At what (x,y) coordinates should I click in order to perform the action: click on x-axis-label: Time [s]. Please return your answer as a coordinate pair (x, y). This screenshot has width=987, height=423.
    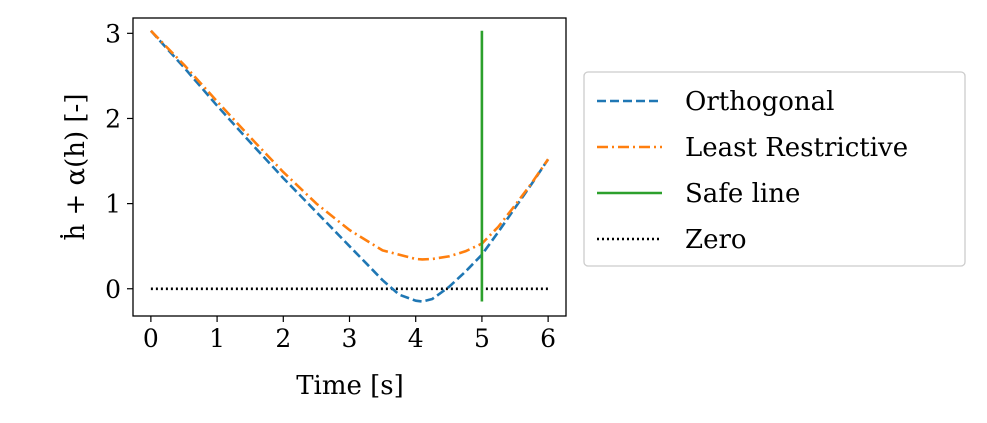
    Looking at the image, I should click on (350, 386).